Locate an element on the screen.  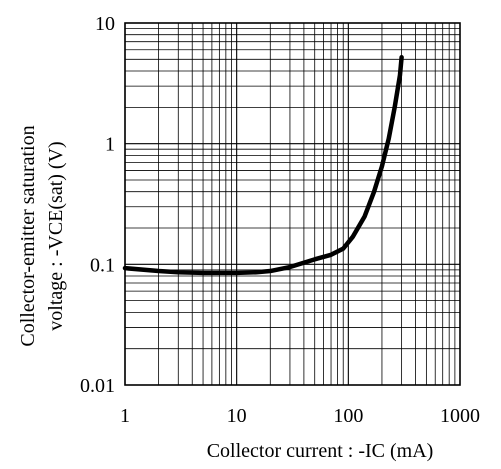
x-tick-label: 1000 is located at coordinates (460, 416).